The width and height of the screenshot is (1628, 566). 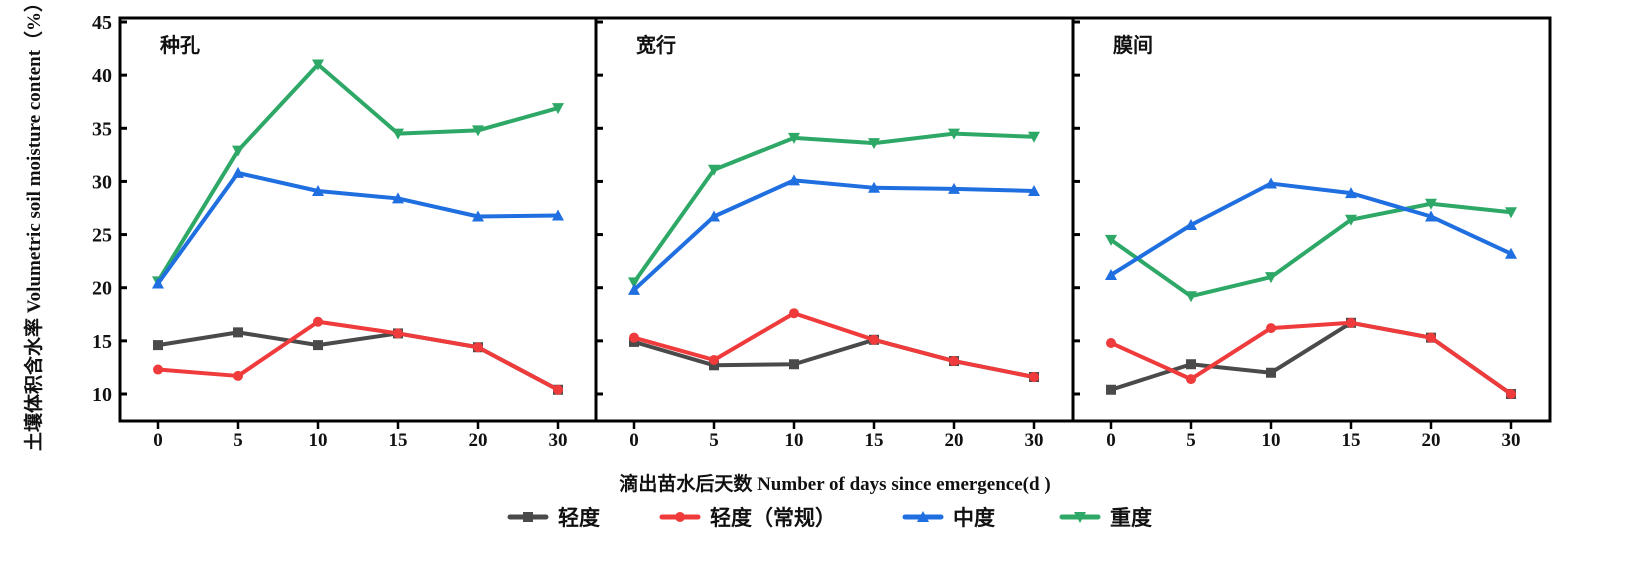 What do you see at coordinates (102, 289) in the screenshot?
I see `y-tick-label: 20` at bounding box center [102, 289].